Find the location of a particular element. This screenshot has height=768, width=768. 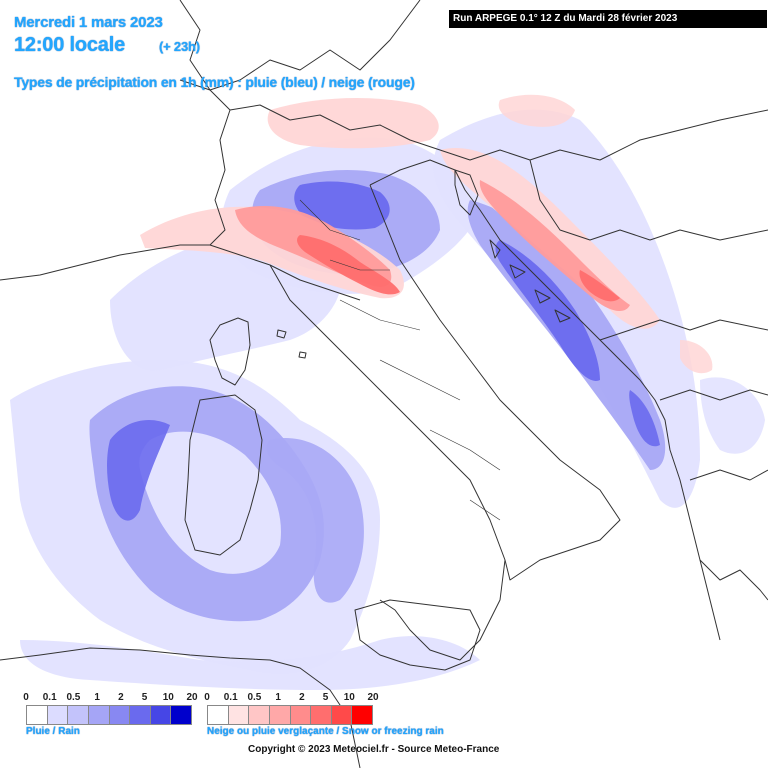

rain-tick: 0.1 is located at coordinates (49, 697).